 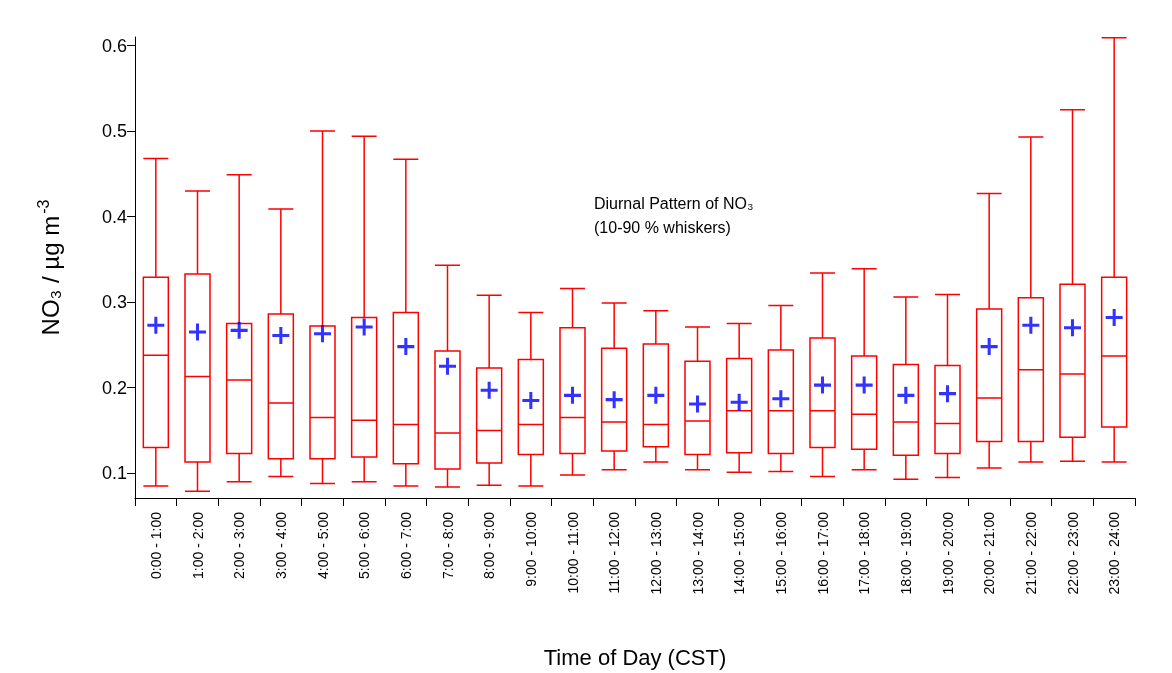 I want to click on x-tick-label: 18:00 - 19:00, so click(x=905, y=553).